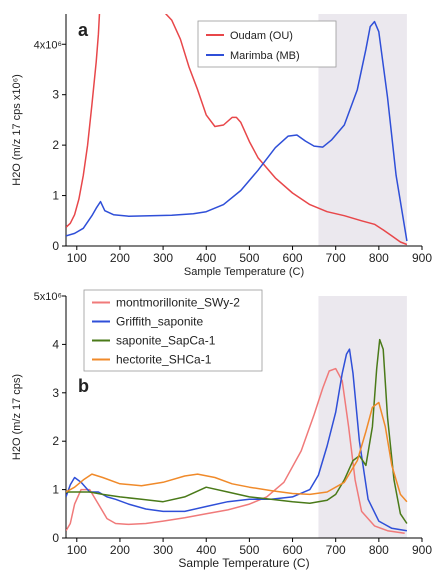 The height and width of the screenshot is (585, 435). I want to click on y-top-tick-label: 4x10⁶, so click(48, 45).